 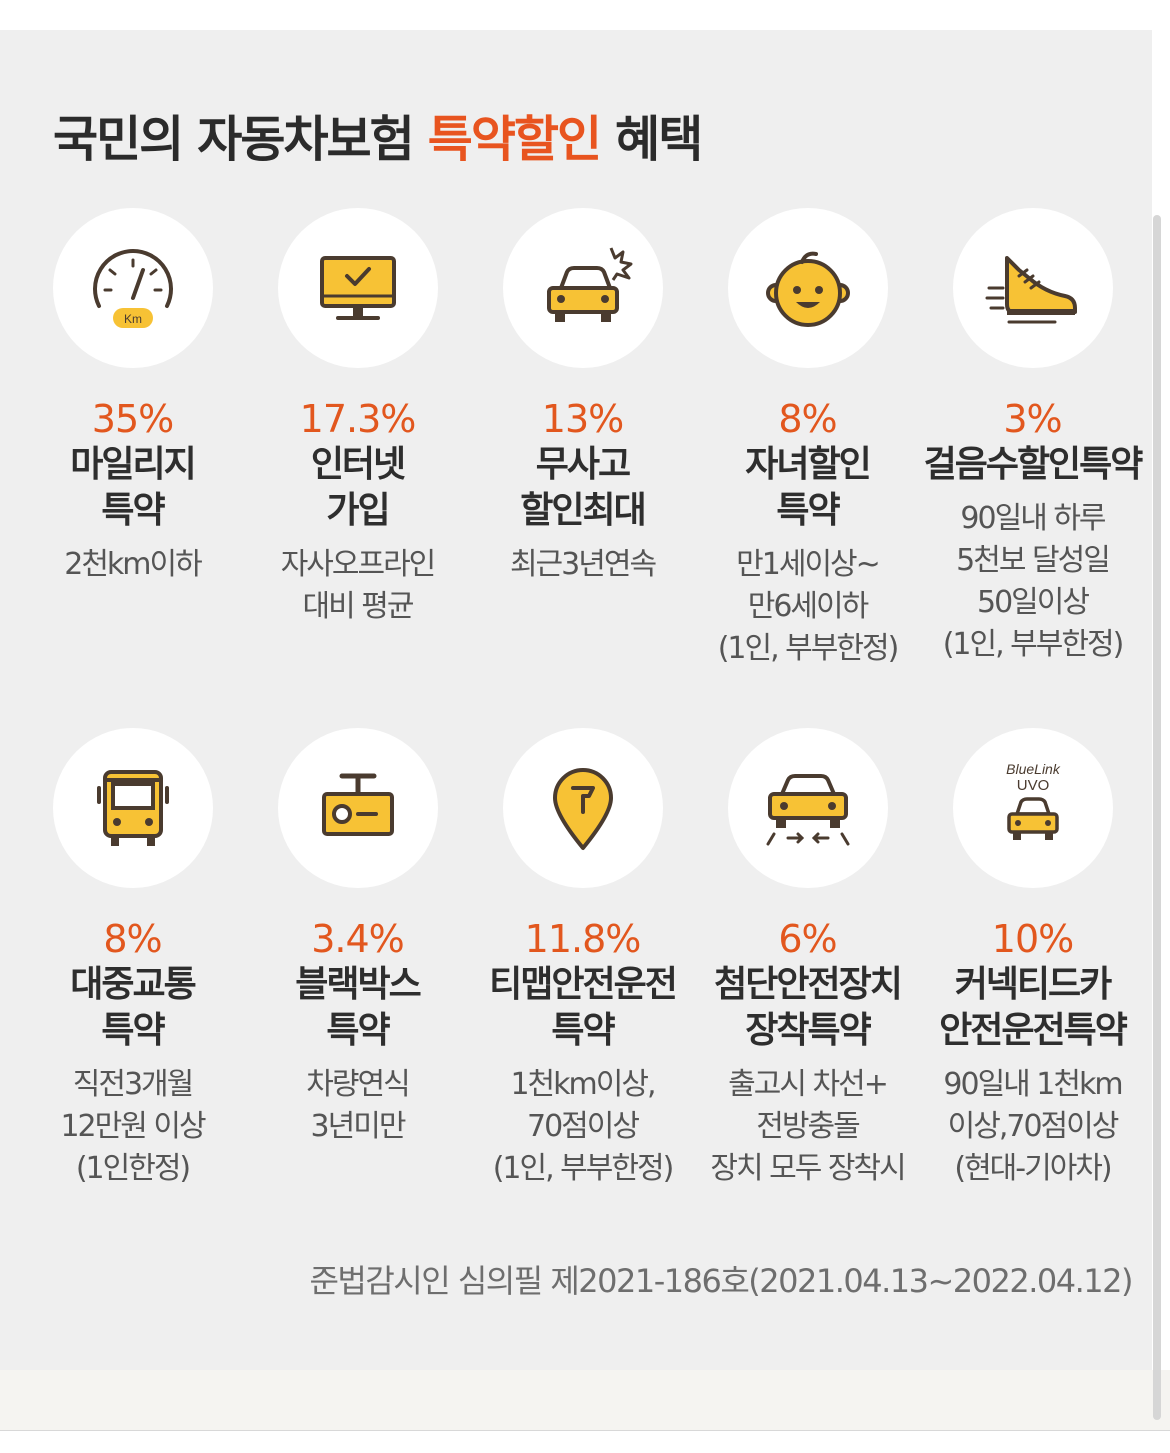 I want to click on benefit-condition-line: 차량연식, so click(x=358, y=1084).